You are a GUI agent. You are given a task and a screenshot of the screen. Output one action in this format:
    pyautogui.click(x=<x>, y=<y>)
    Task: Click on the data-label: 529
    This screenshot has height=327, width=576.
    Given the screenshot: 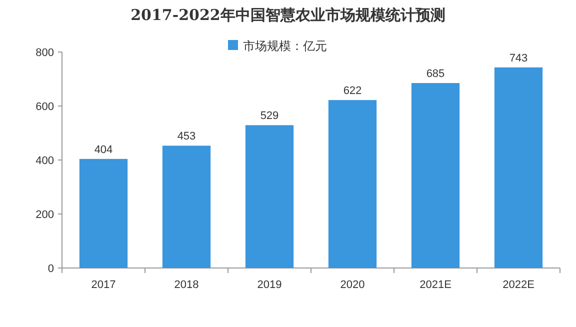 What is the action you would take?
    pyautogui.click(x=269, y=116)
    